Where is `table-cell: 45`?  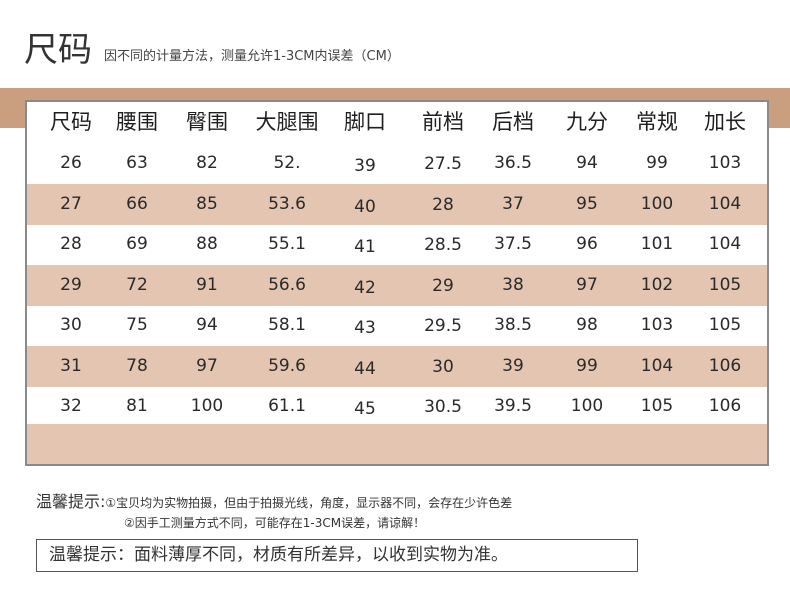
table-cell: 45 is located at coordinates (365, 409).